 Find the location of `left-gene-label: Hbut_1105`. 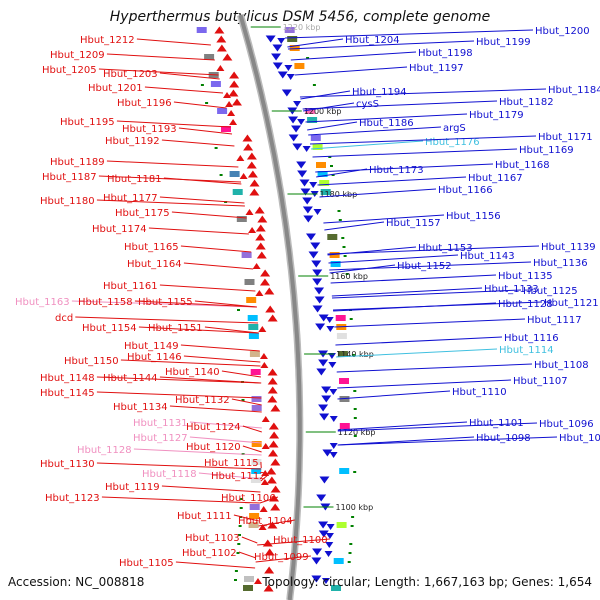

left-gene-label: Hbut_1105 is located at coordinates (146, 563).